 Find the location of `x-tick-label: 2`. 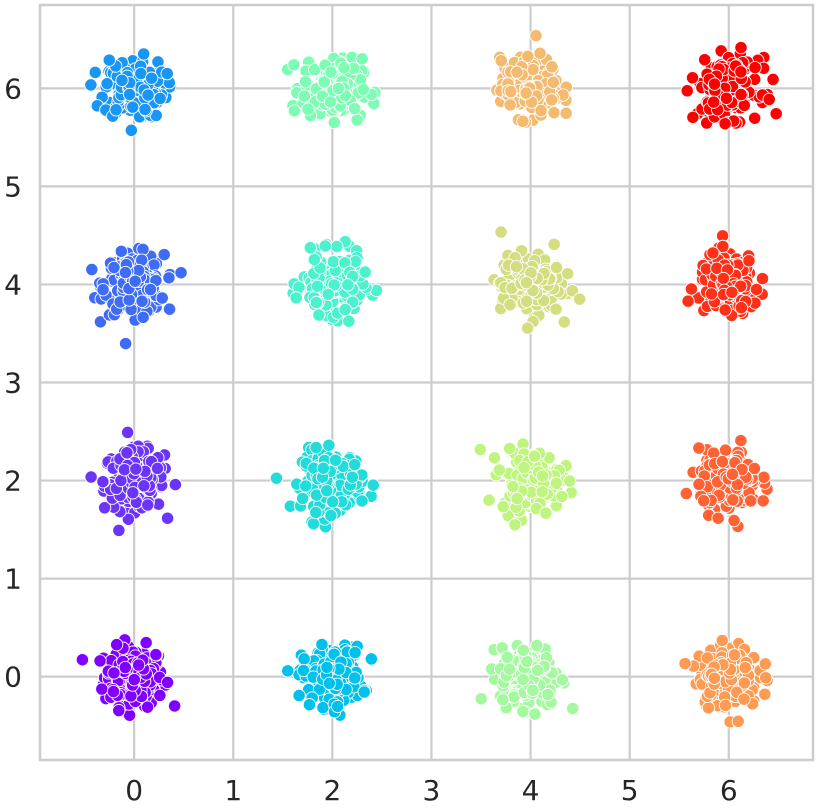

x-tick-label: 2 is located at coordinates (332, 790).